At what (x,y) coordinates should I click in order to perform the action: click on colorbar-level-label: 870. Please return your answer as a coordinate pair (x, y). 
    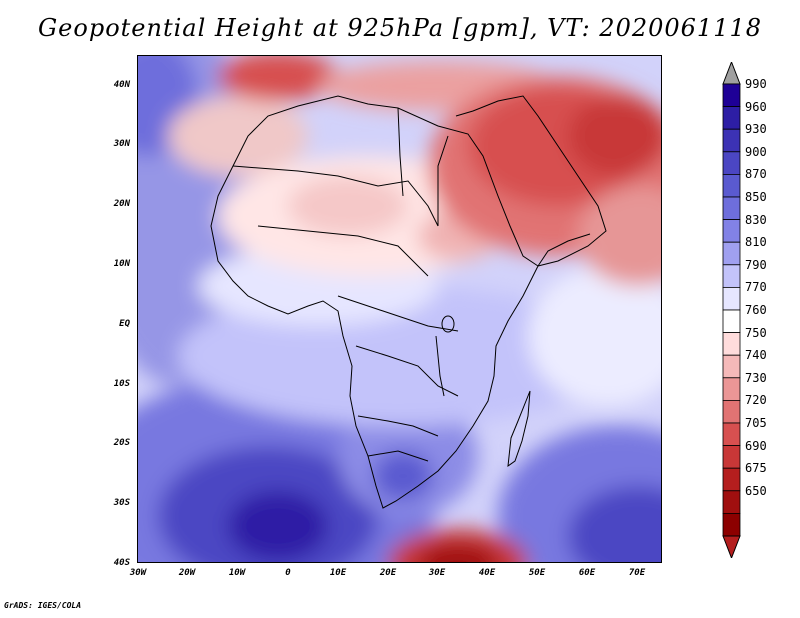
    Looking at the image, I should click on (756, 174).